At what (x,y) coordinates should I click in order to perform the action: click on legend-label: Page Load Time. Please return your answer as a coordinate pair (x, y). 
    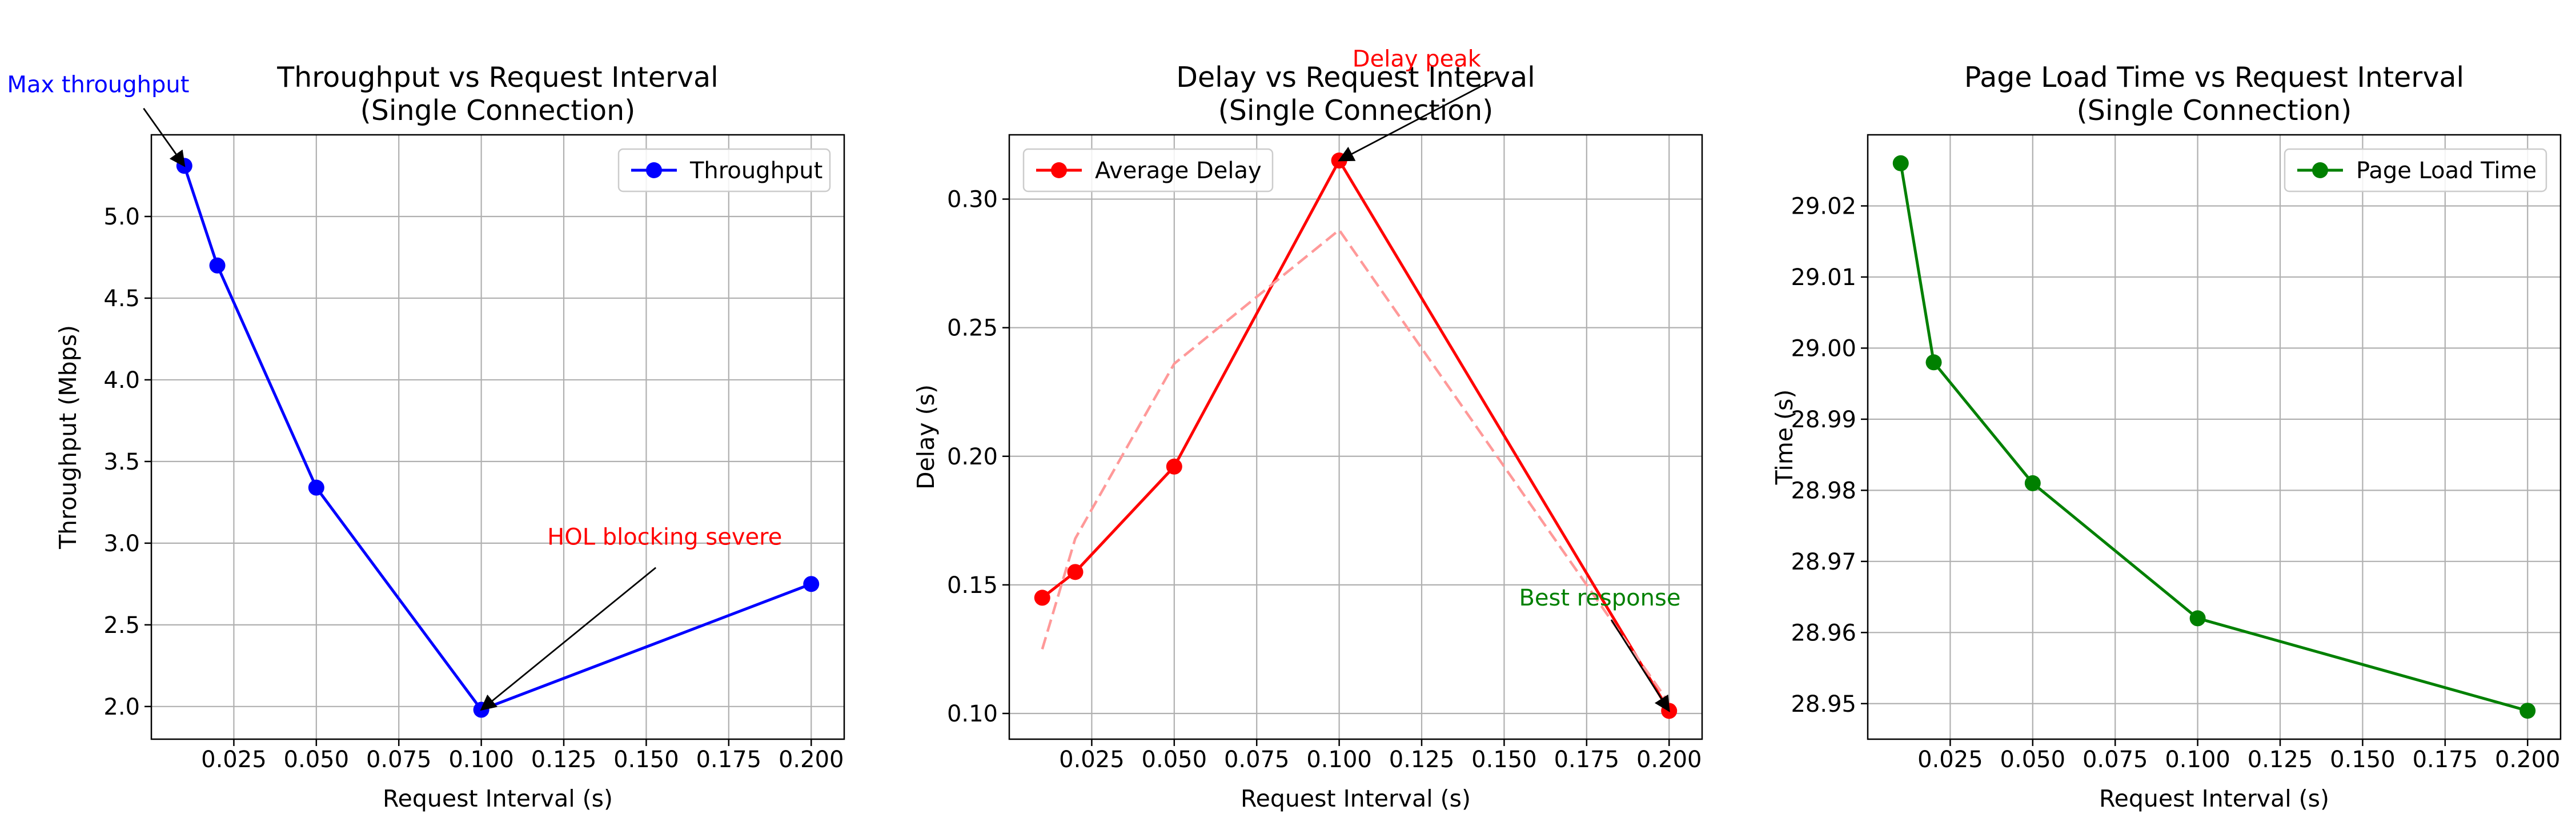
    Looking at the image, I should click on (2446, 171).